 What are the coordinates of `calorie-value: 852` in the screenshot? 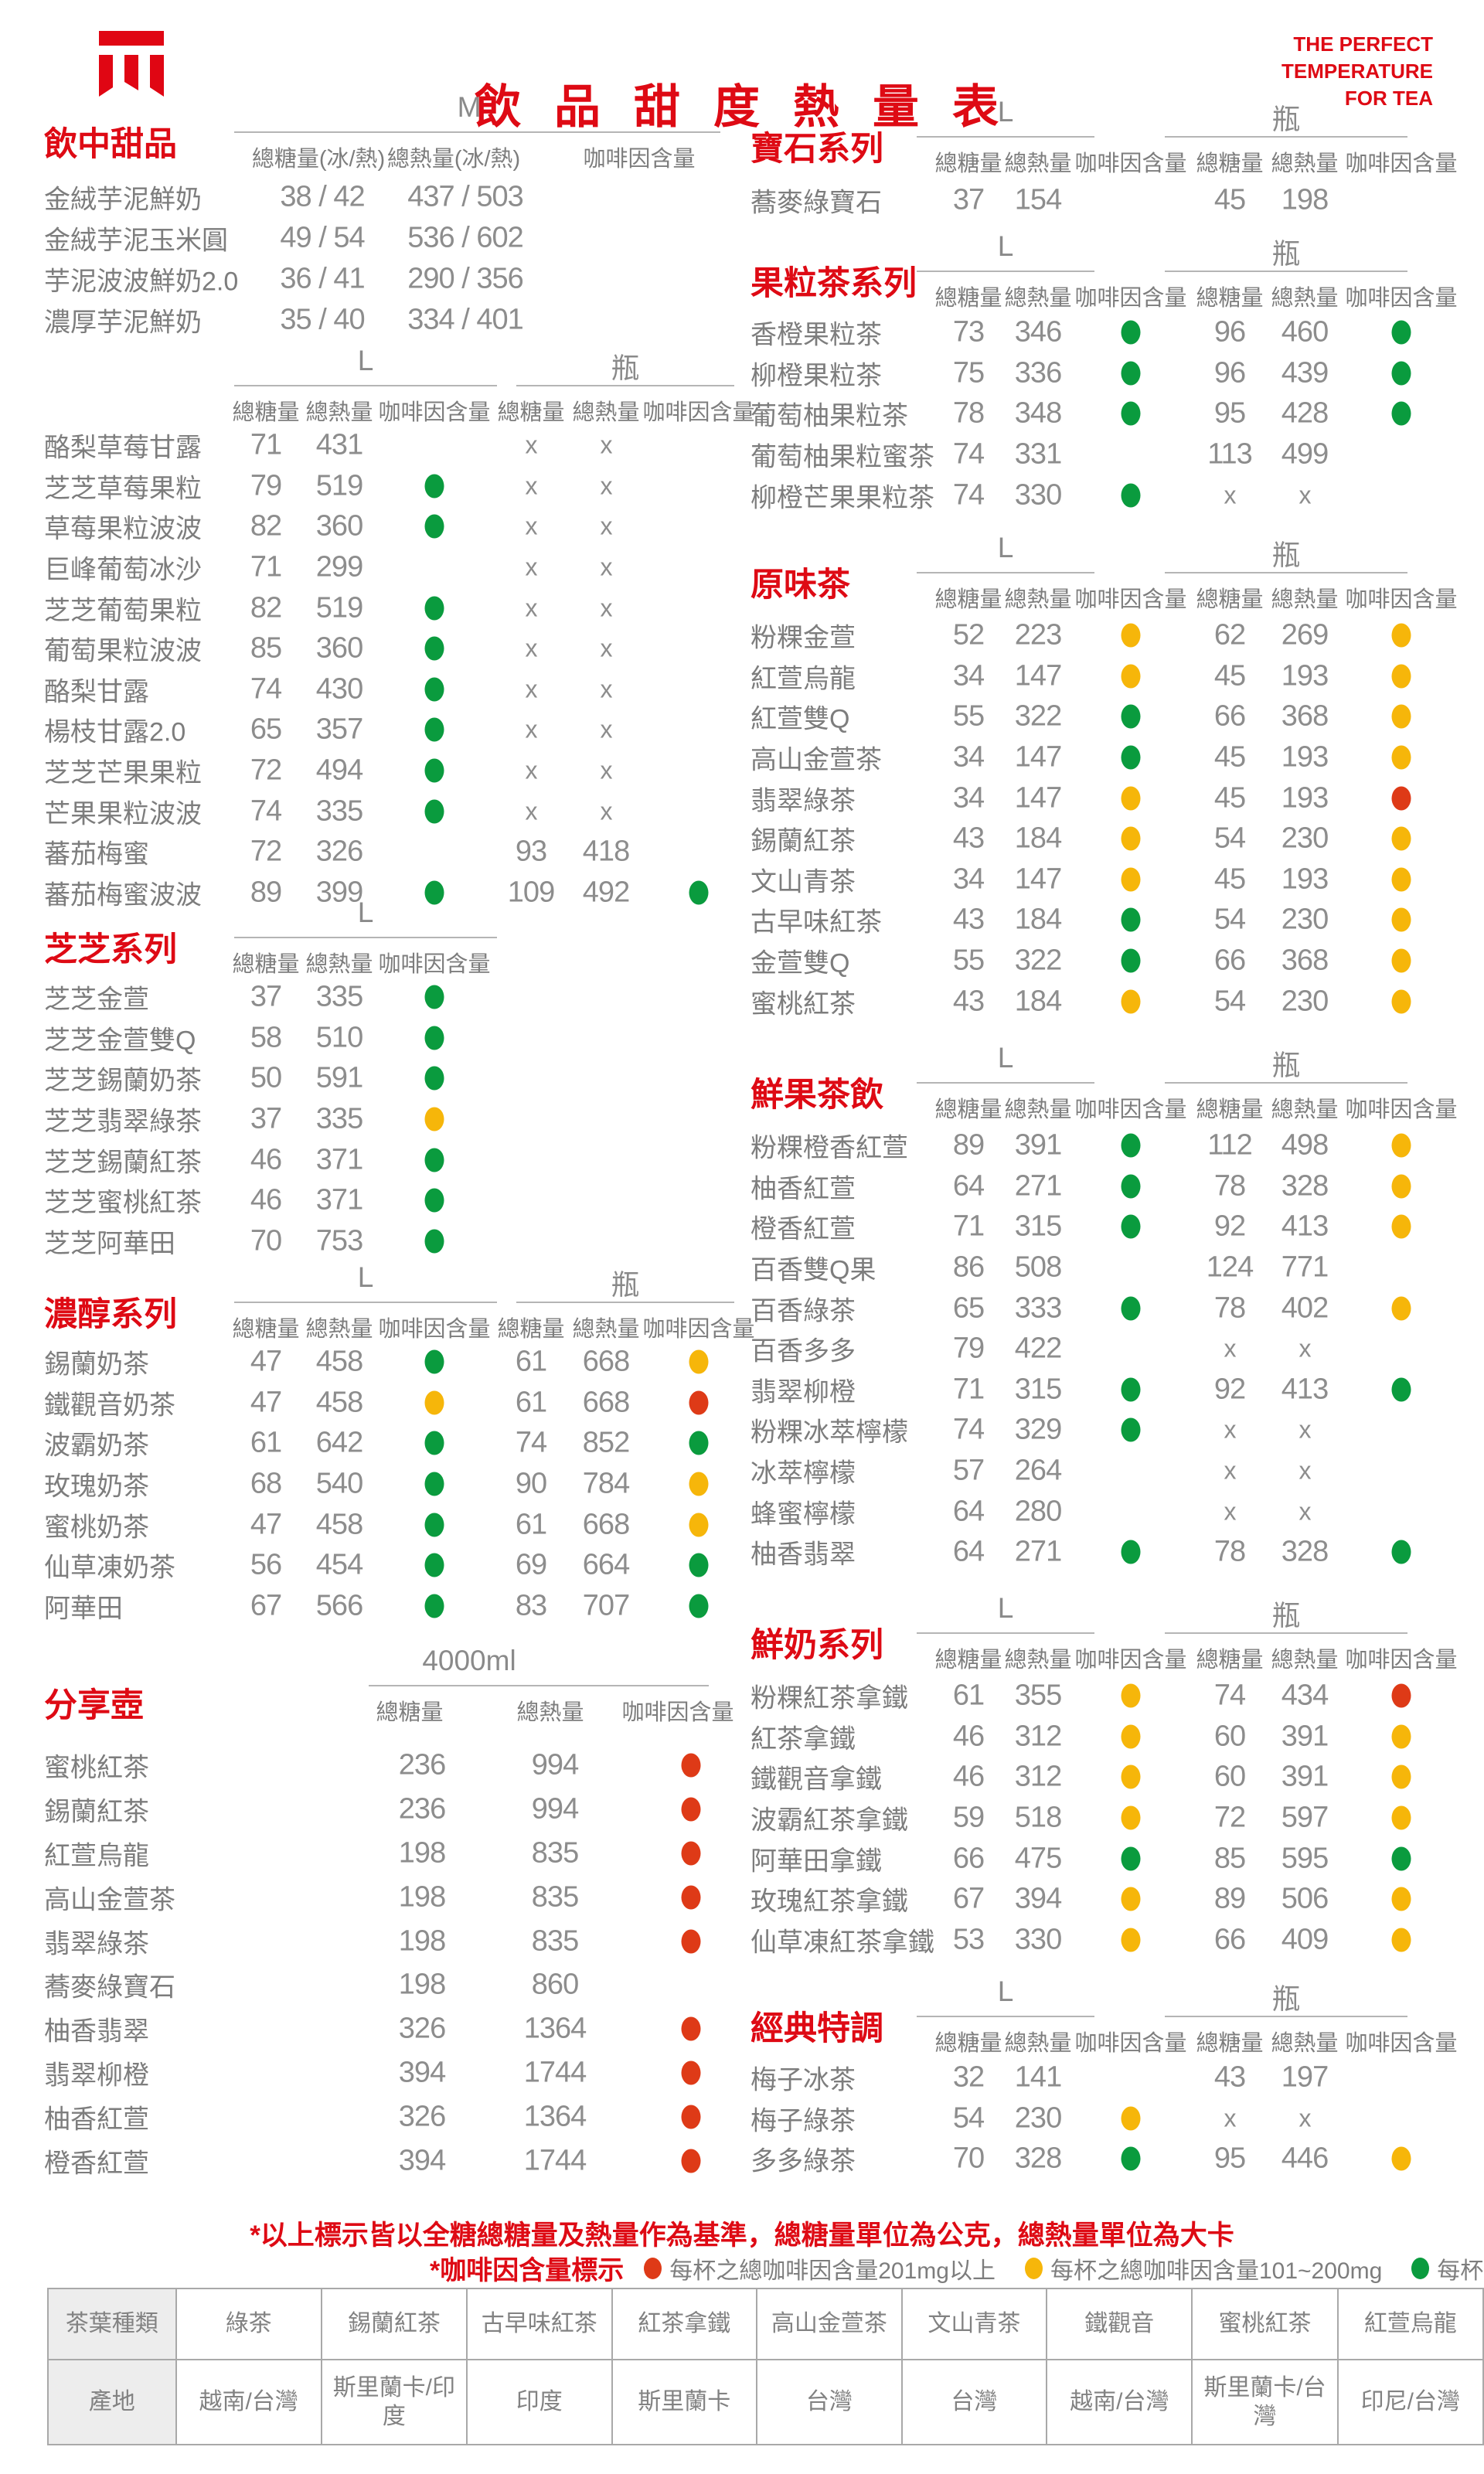 It's located at (606, 1442).